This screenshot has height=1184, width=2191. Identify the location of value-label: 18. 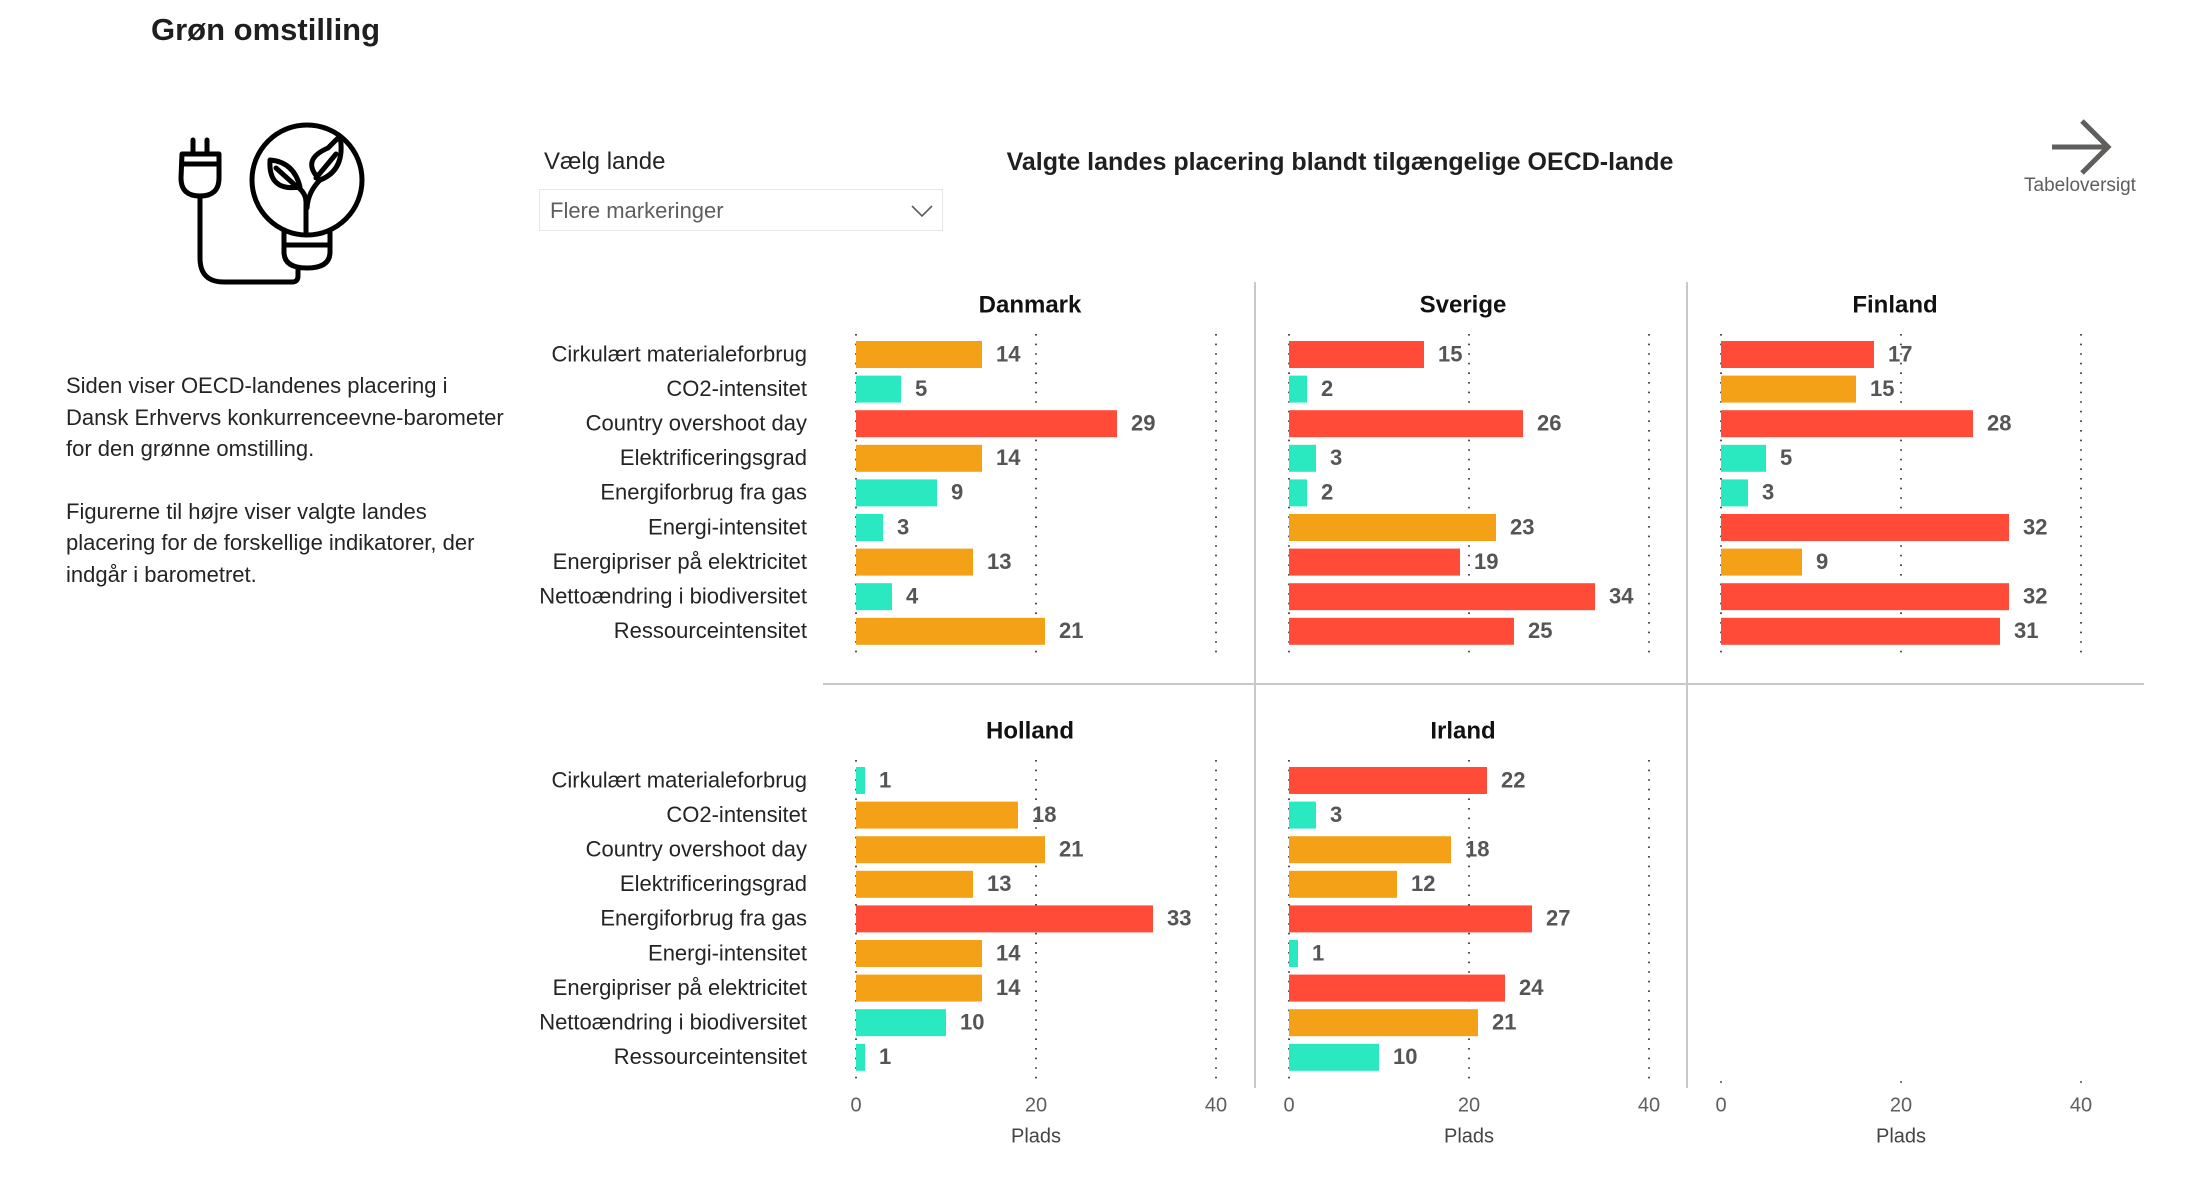
(1477, 849).